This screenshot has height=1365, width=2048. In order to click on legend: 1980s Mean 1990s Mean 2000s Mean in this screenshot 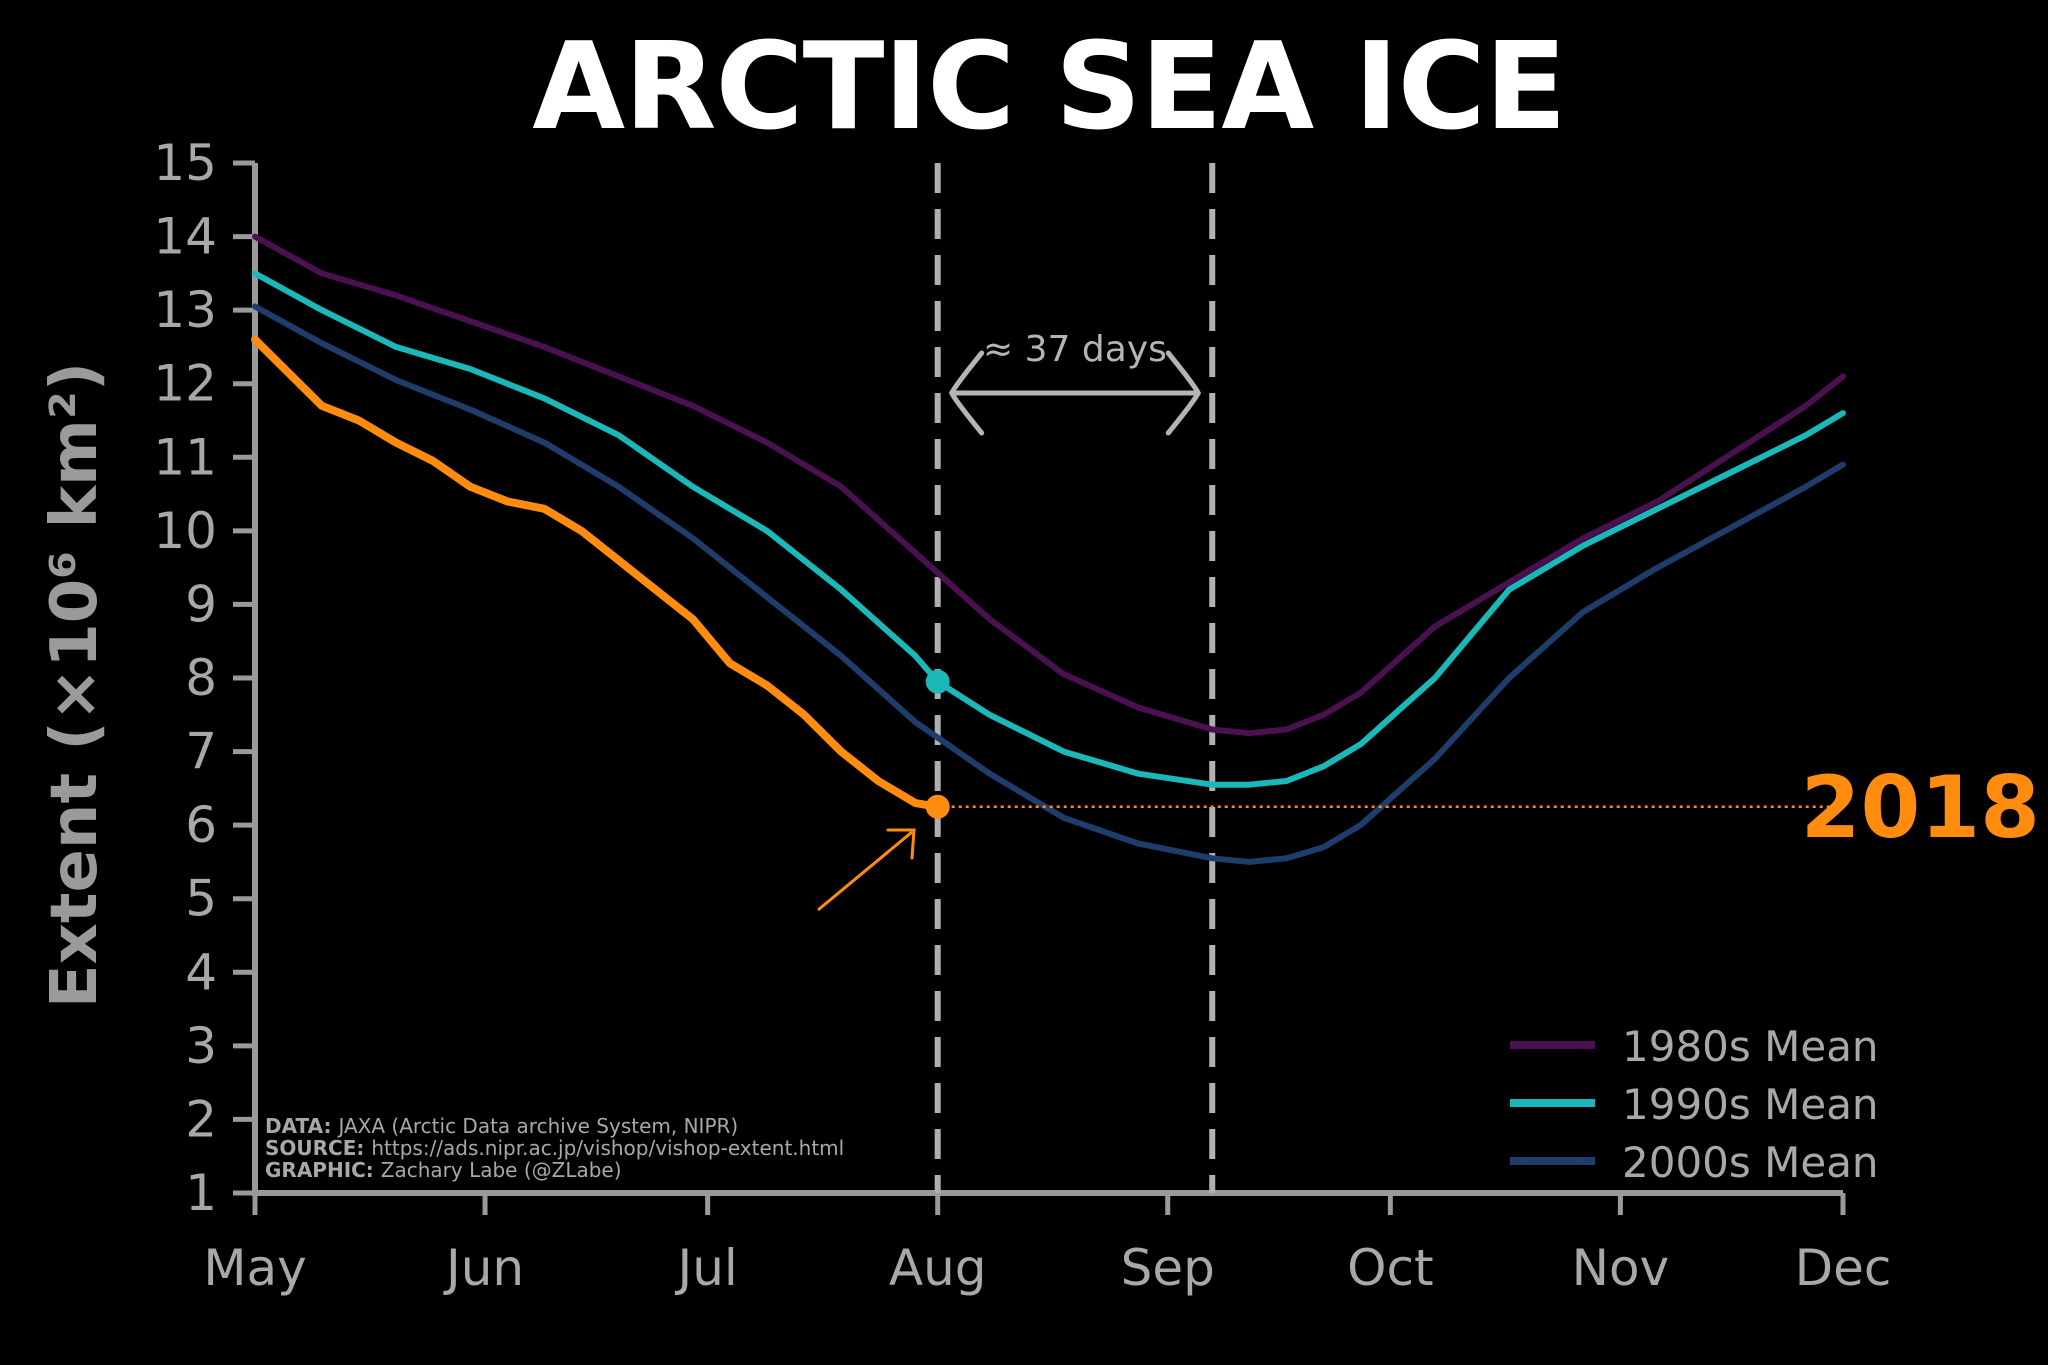, I will do `click(1694, 1104)`.